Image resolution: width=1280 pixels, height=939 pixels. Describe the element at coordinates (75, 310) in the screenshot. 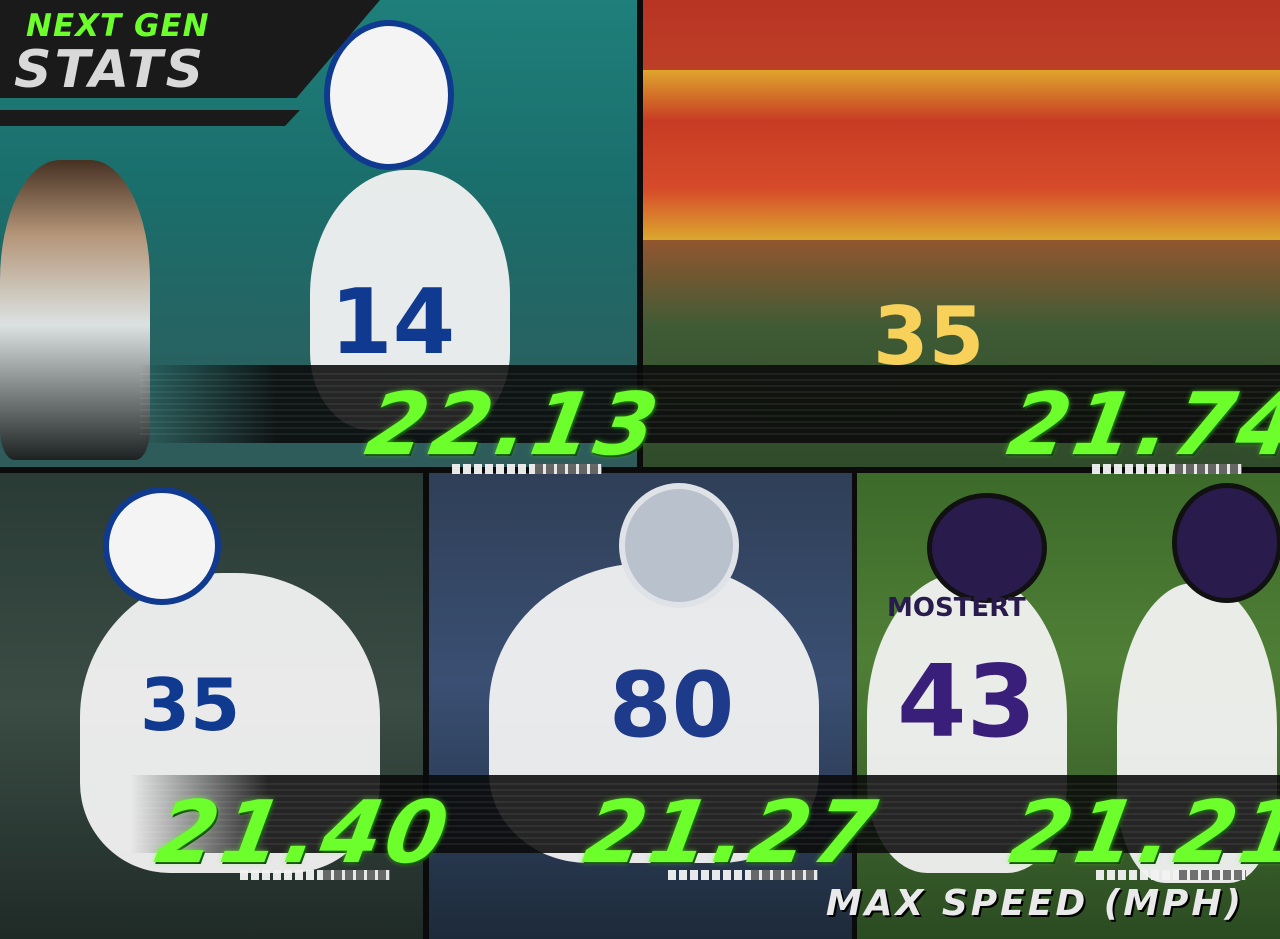

I see `cheerleader-figure` at that location.